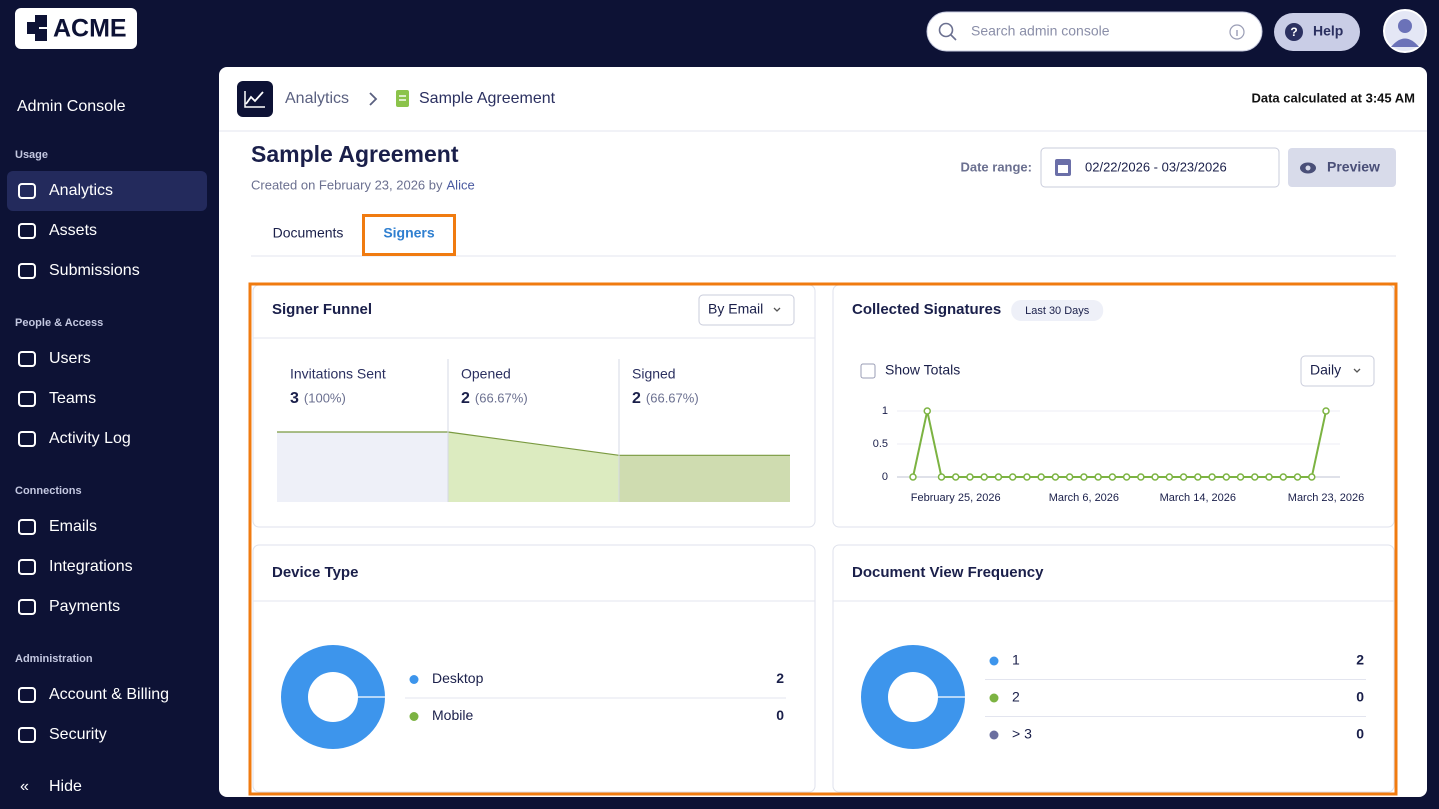  I want to click on y-tick-label: 0.5, so click(880, 444).